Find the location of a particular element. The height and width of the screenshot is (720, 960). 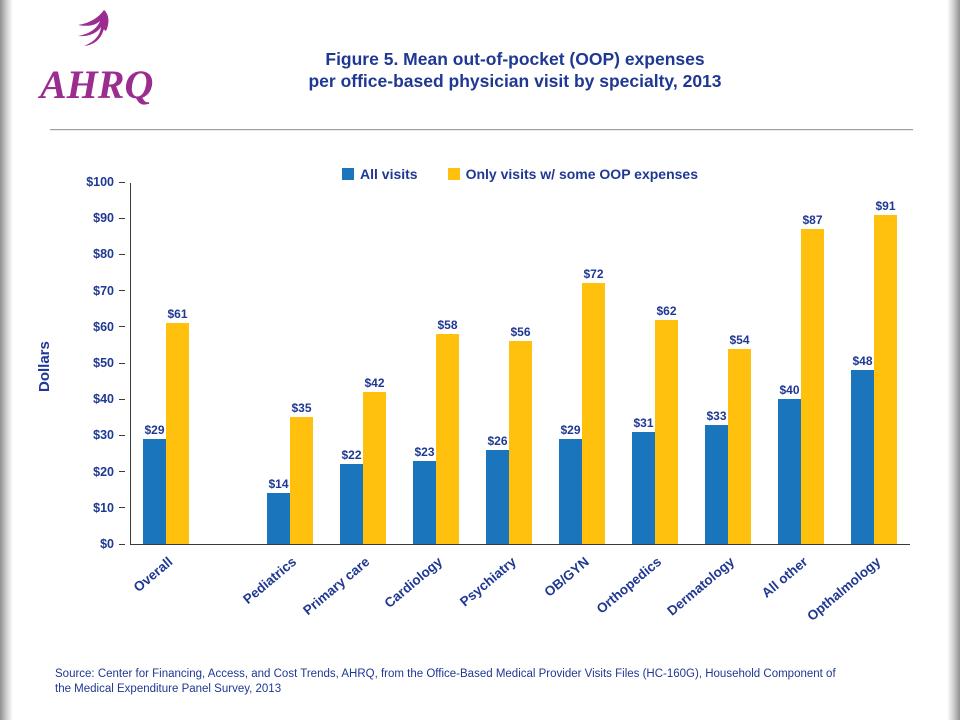

x-axis-label: Cardiology is located at coordinates (413, 582).